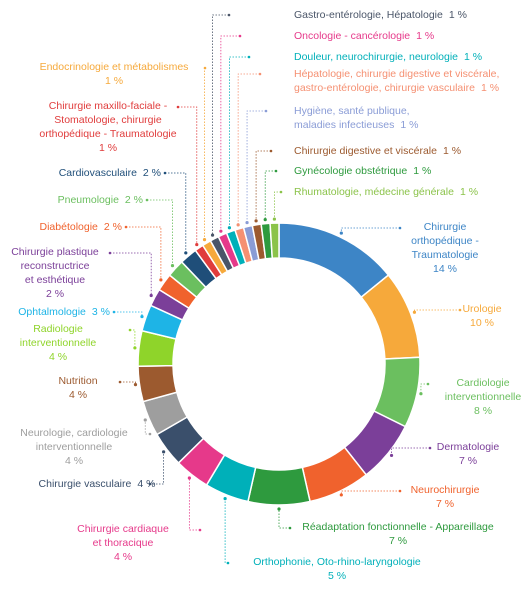  I want to click on segment-label: Gynécologie obstétrique 1 %, so click(362, 171).